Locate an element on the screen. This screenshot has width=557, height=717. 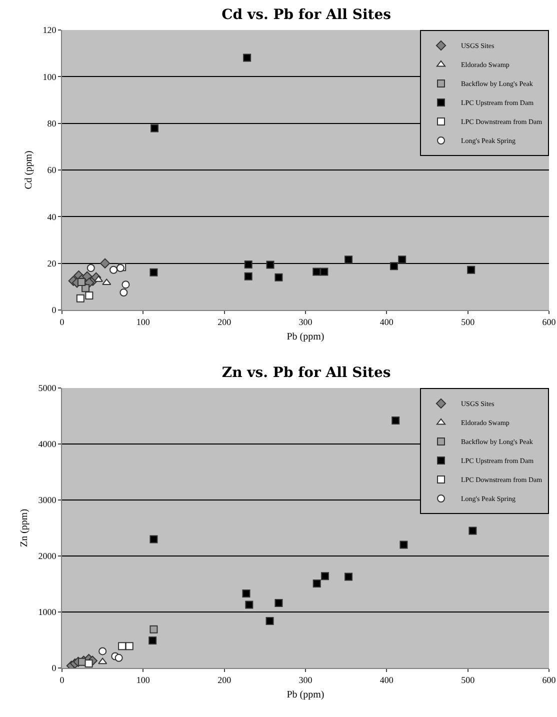
y-axis-title: Zn (ppm) is located at coordinates (24, 528).